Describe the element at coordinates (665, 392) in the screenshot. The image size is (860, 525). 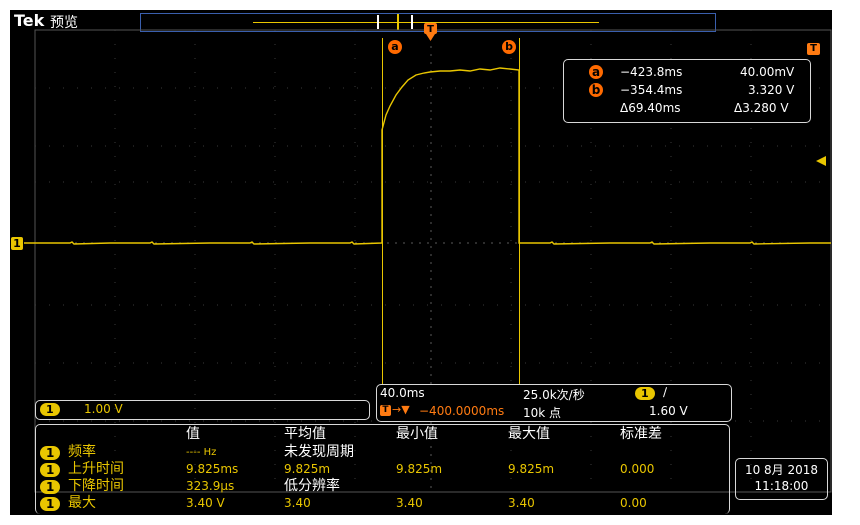
I see `trigger-slope-icon: ∕` at that location.